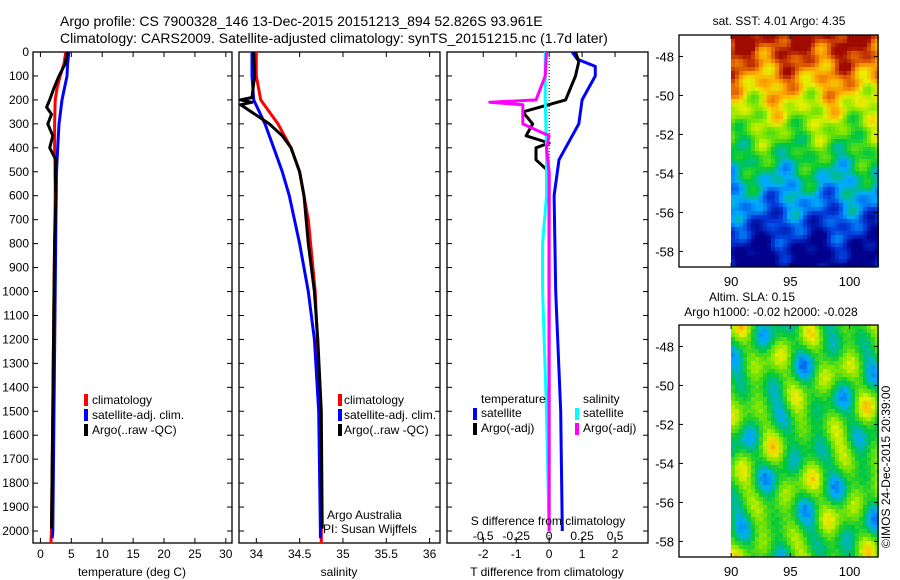 Image resolution: width=900 pixels, height=580 pixels. What do you see at coordinates (664, 95) in the screenshot?
I see `y-tick-label: -50` at bounding box center [664, 95].